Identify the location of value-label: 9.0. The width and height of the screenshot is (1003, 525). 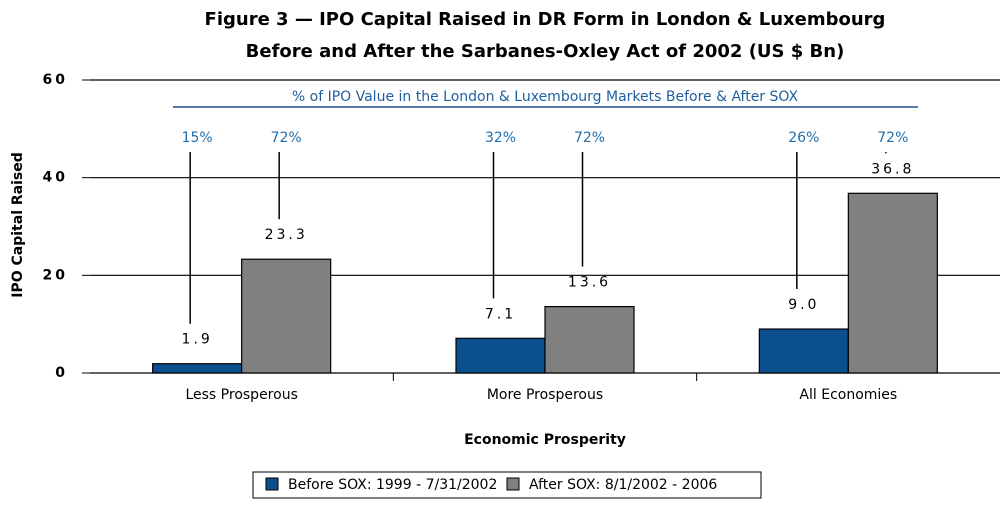
(803, 305).